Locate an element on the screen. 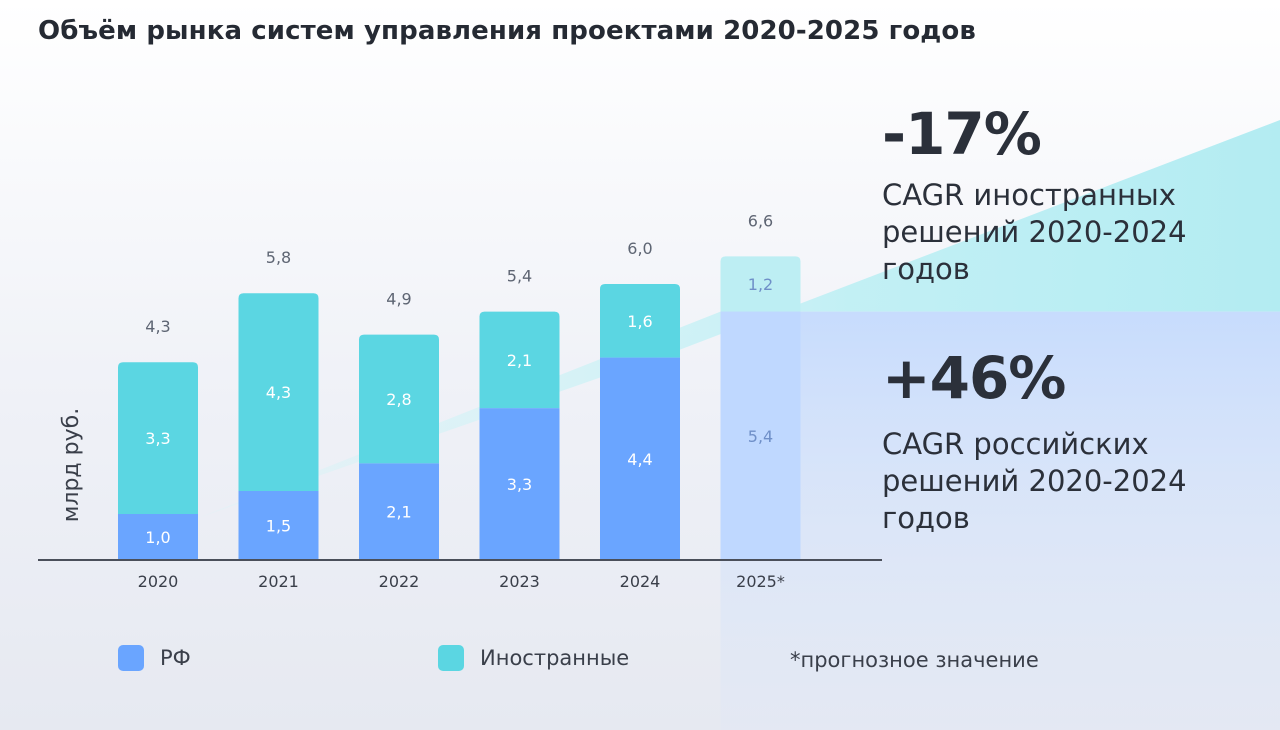  y-axis-label: млрд руб. is located at coordinates (71, 465).